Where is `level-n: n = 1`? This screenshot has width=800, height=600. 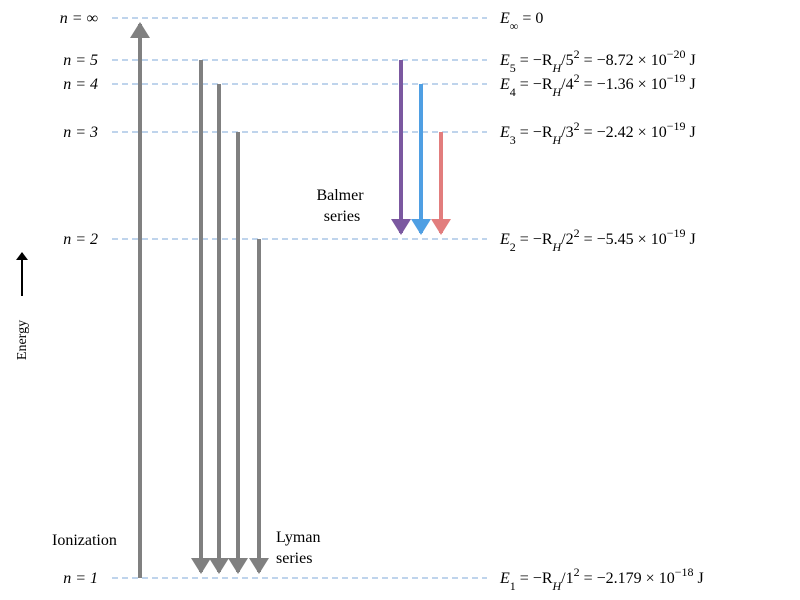
level-n: n = 1 is located at coordinates (80, 578).